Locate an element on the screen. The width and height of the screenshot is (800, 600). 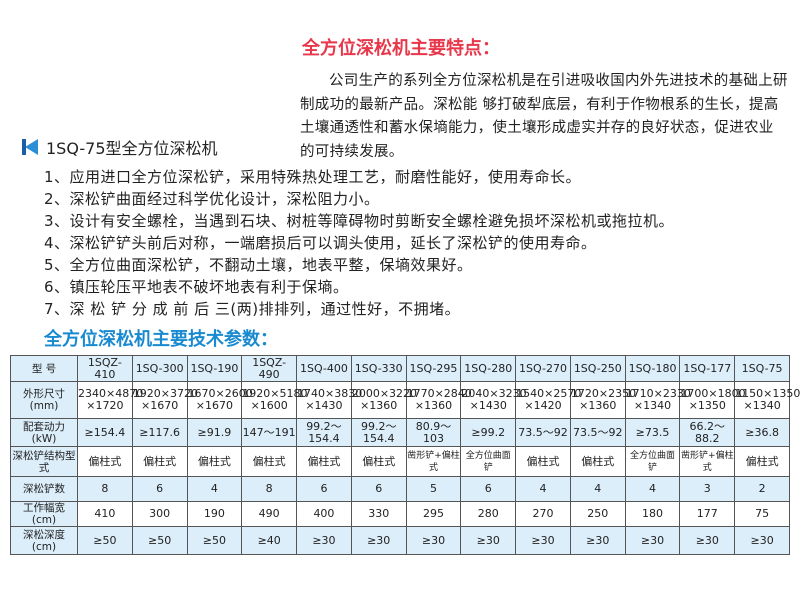
table-cell: 2040×3230 ×1430 is located at coordinates (493, 400).